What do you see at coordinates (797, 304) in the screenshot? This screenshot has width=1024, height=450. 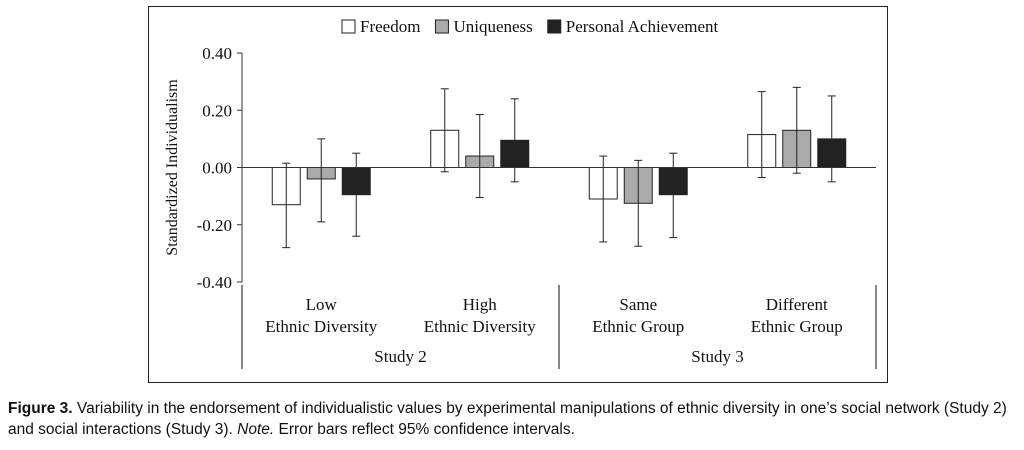 I see `category-label: Different` at bounding box center [797, 304].